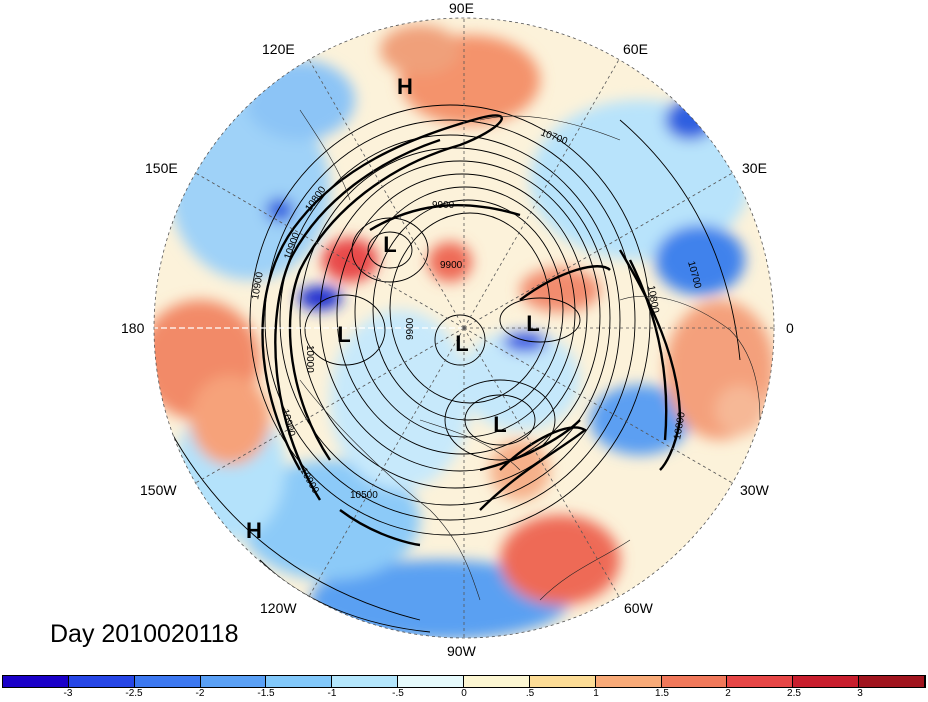 The height and width of the screenshot is (702, 928). I want to click on colorbar, so click(464, 681).